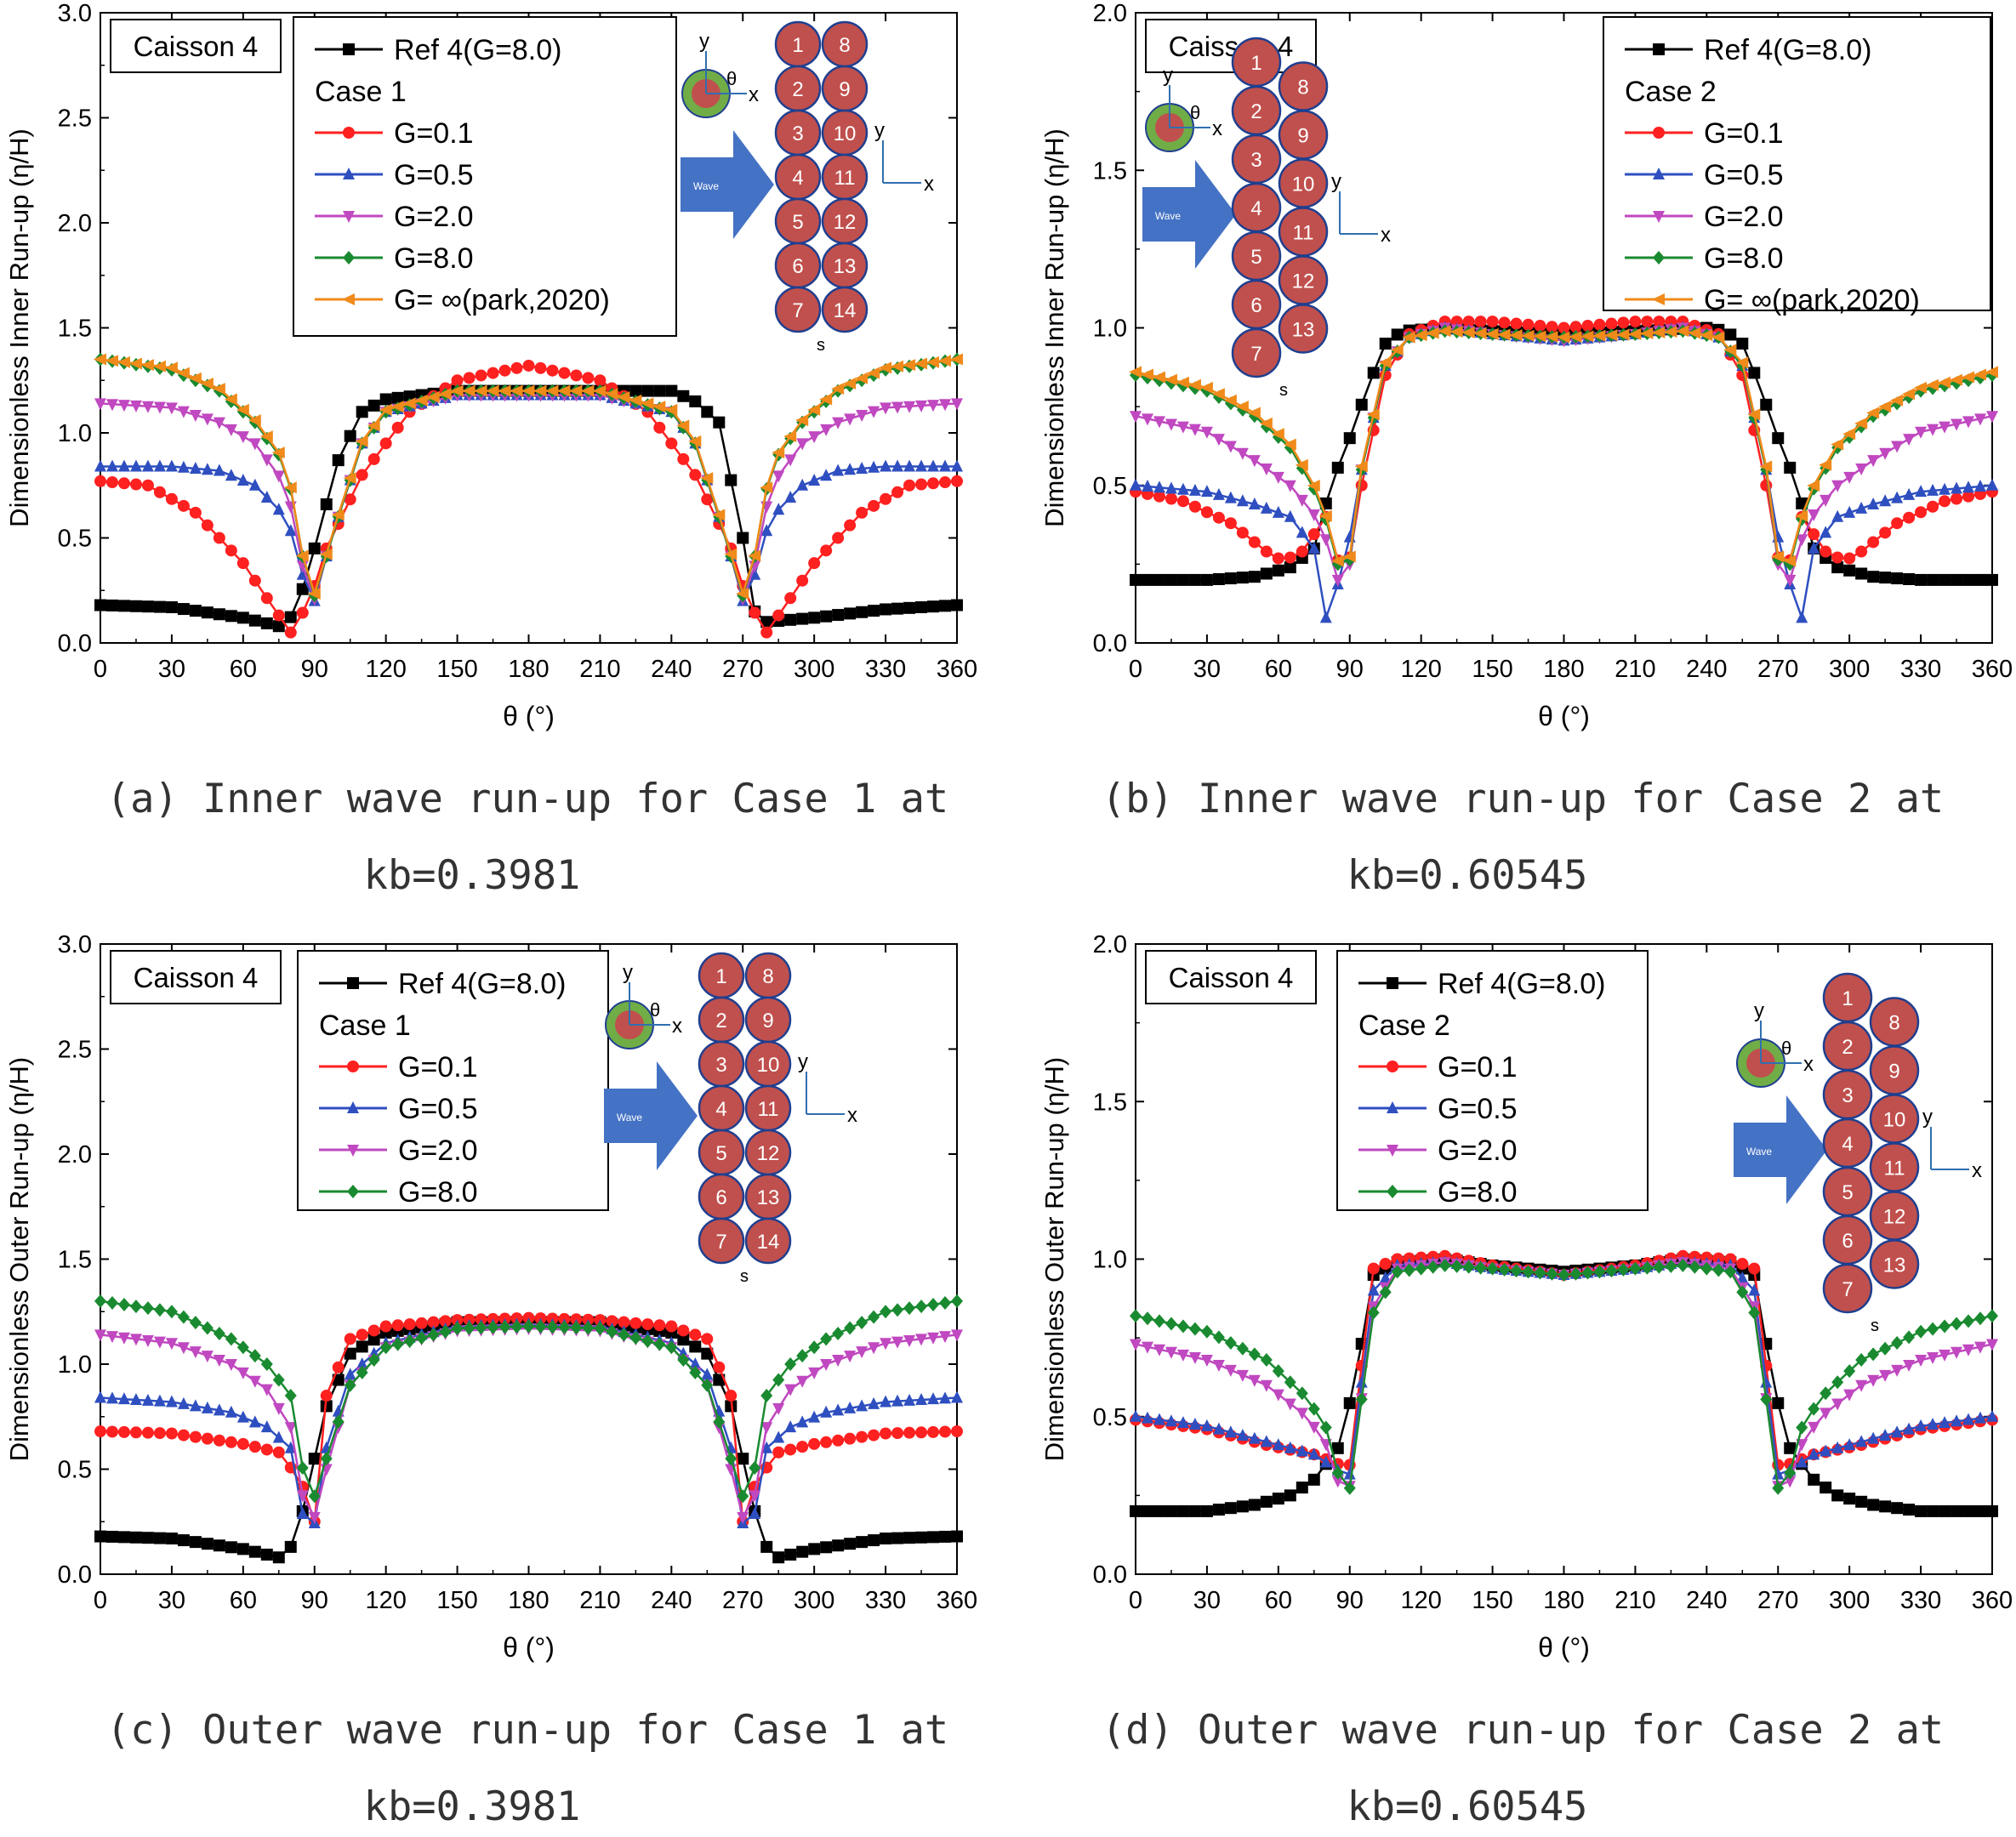 The height and width of the screenshot is (1837, 2016). I want to click on x-tick-label: 90, so click(314, 1600).